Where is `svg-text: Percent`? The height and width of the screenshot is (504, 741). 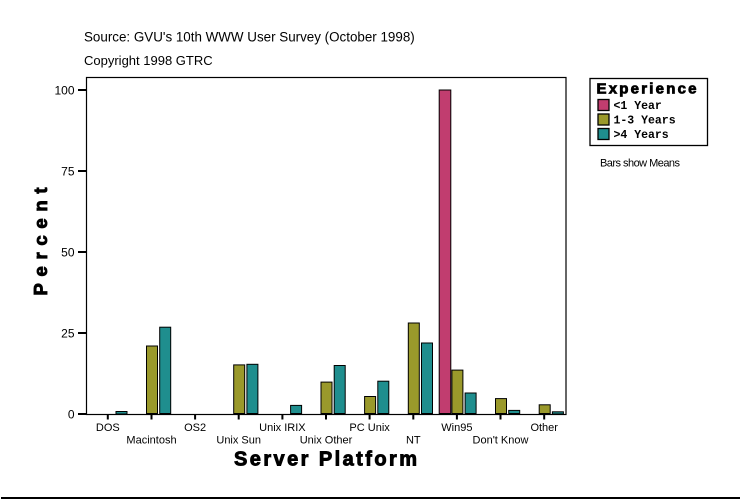
svg-text: Percent is located at coordinates (40, 239).